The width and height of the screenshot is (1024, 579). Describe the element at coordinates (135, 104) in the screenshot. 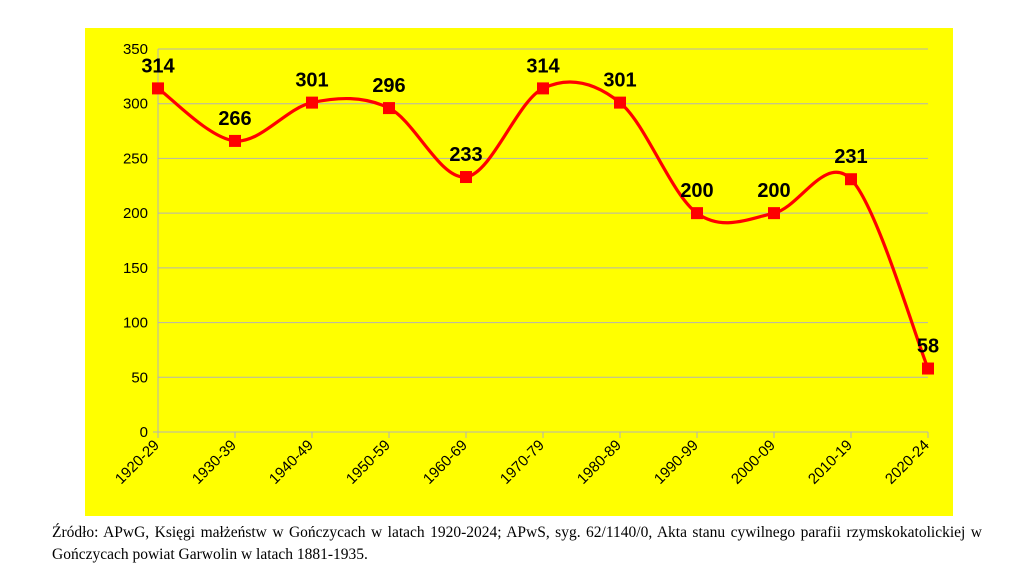

I see `y-tick-label: 300` at that location.